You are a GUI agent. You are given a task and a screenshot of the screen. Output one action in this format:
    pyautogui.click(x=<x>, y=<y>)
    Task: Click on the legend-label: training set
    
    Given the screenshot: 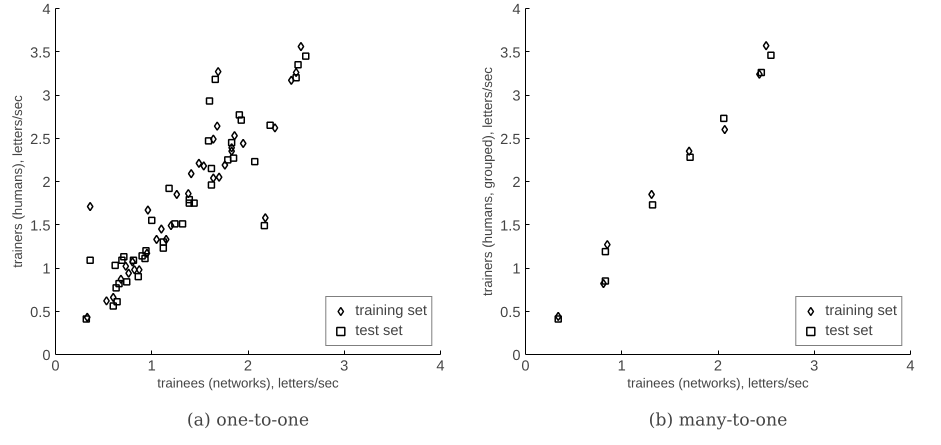 What is the action you would take?
    pyautogui.click(x=861, y=311)
    